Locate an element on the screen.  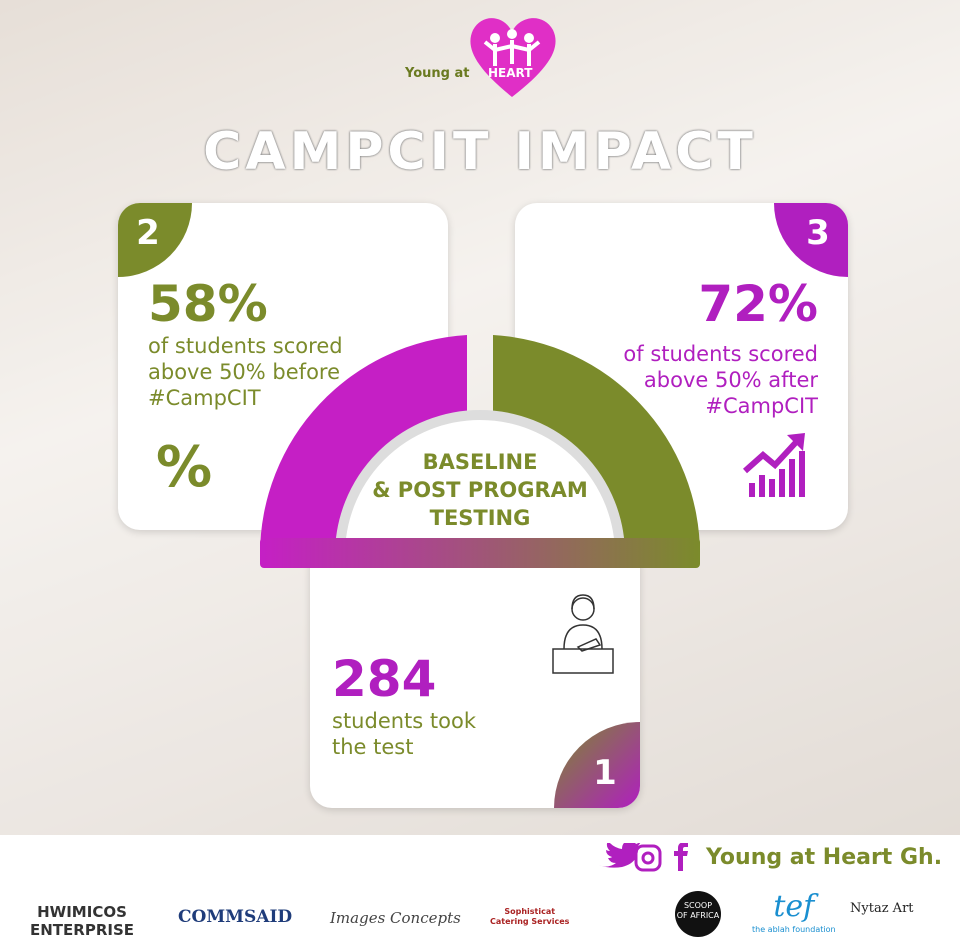
sponsor-logo: Sophisticat Catering Services is located at coordinates (529, 916).